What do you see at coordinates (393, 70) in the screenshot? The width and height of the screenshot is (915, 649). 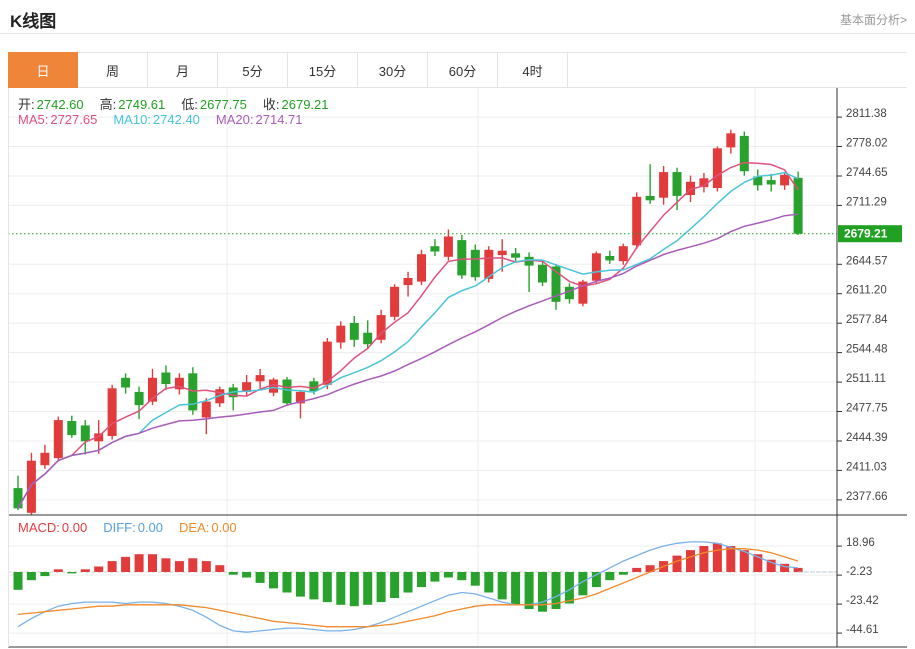 I see `tab-30min: 30分` at bounding box center [393, 70].